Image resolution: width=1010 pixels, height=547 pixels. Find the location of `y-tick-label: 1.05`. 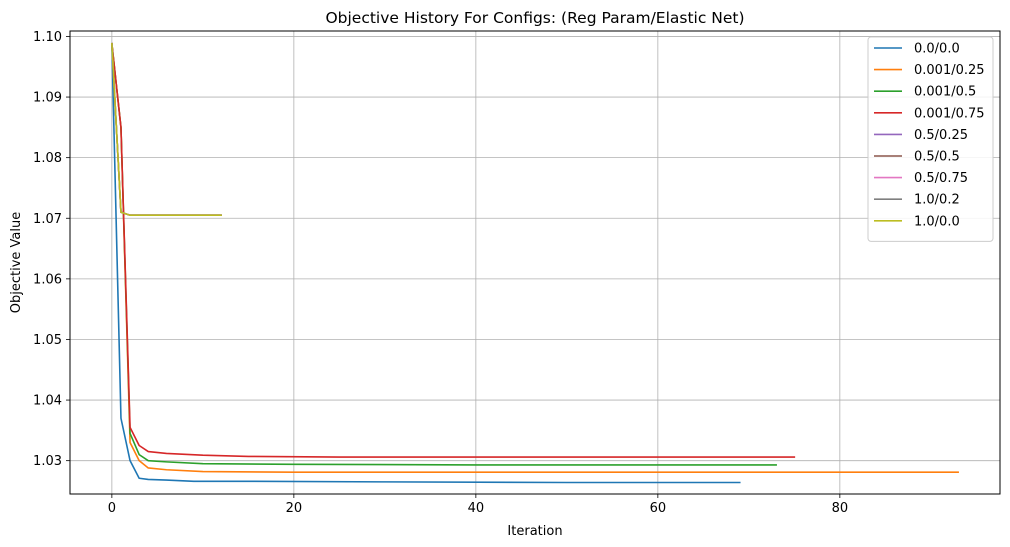

y-tick-label: 1.05 is located at coordinates (47, 340).